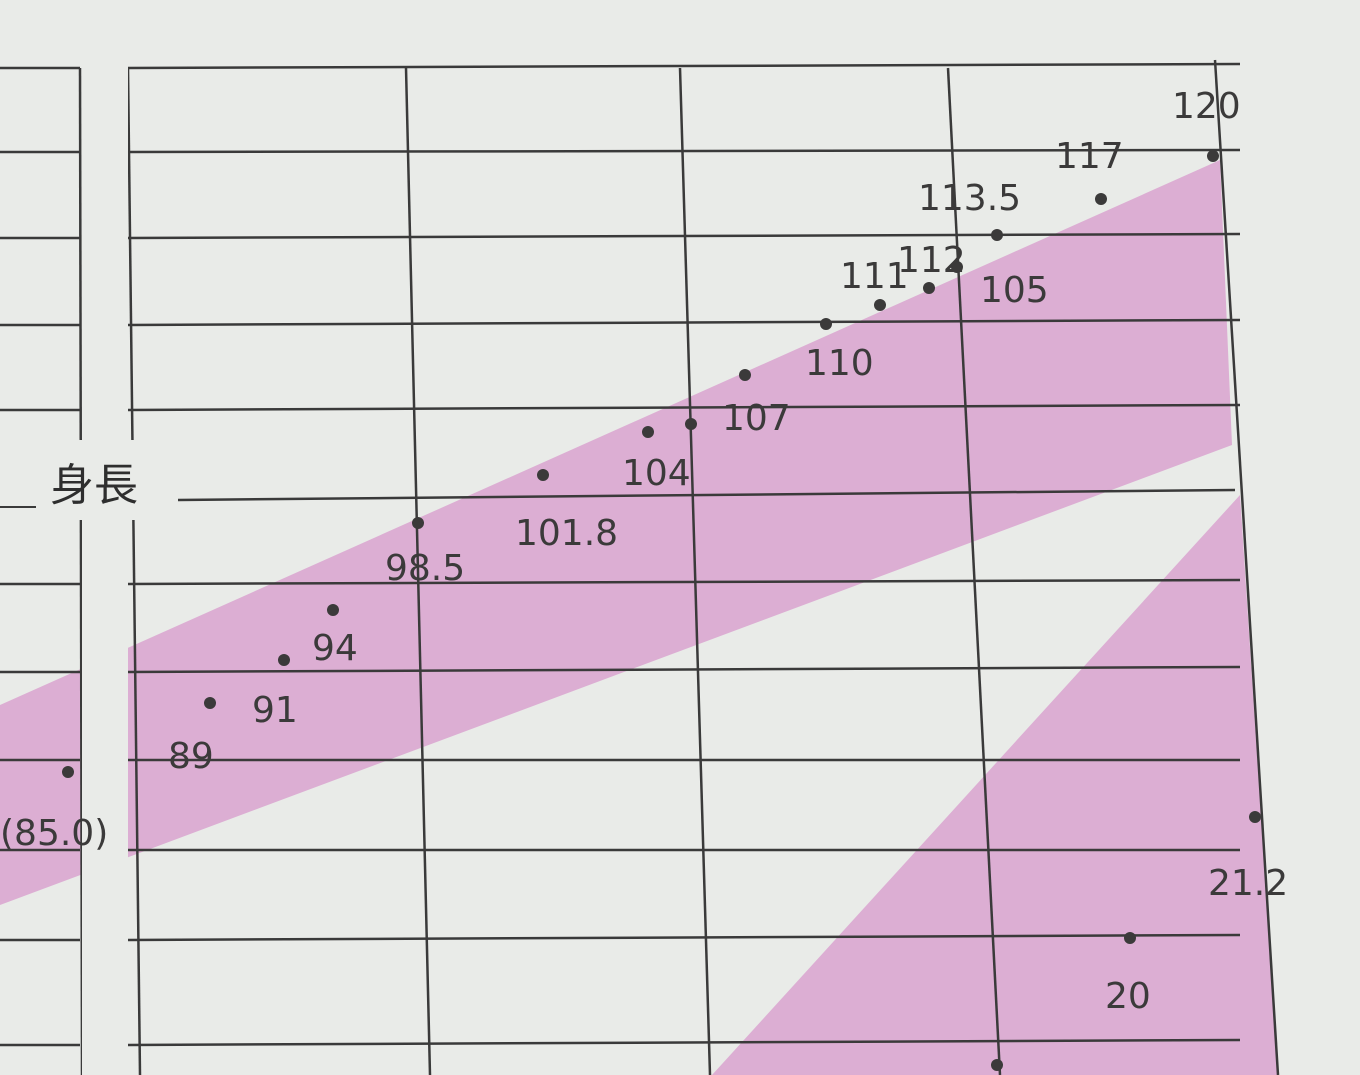  What do you see at coordinates (566, 533) in the screenshot?
I see `height-annotation: 101.8` at bounding box center [566, 533].